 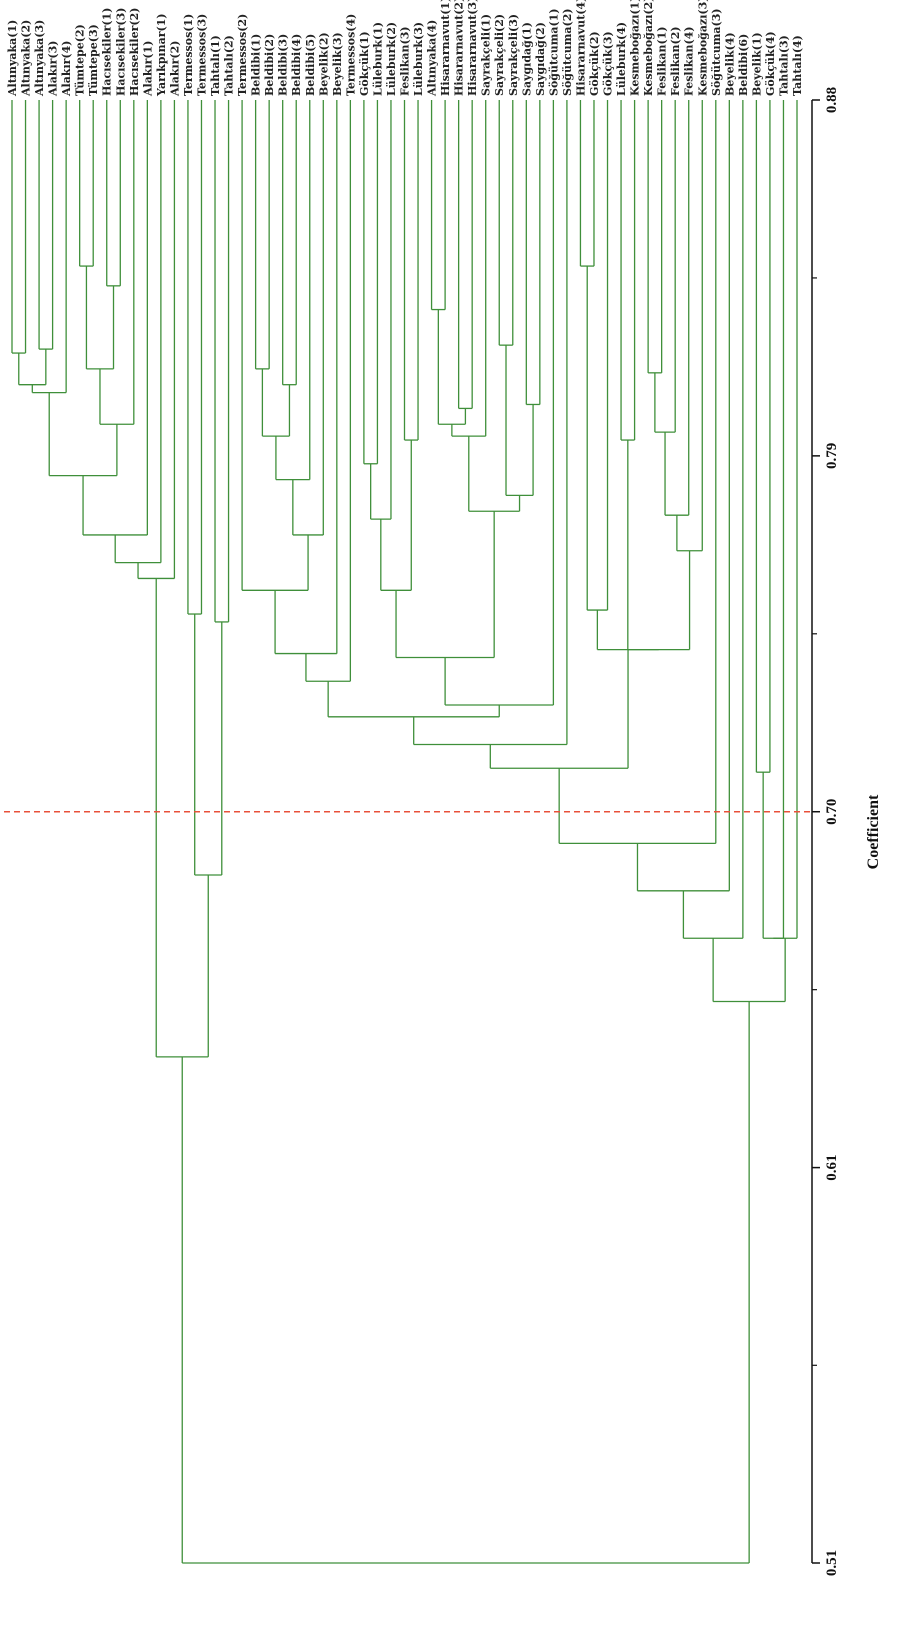 What do you see at coordinates (689, 61) in the screenshot?
I see `leaf-label: Feslikan(4)` at bounding box center [689, 61].